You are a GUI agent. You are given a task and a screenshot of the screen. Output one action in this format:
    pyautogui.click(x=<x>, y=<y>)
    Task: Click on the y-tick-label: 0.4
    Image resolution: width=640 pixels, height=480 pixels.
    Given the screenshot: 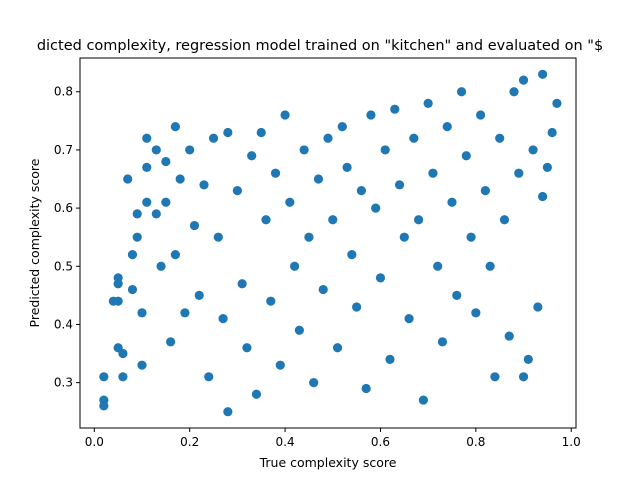 What is the action you would take?
    pyautogui.click(x=63, y=324)
    